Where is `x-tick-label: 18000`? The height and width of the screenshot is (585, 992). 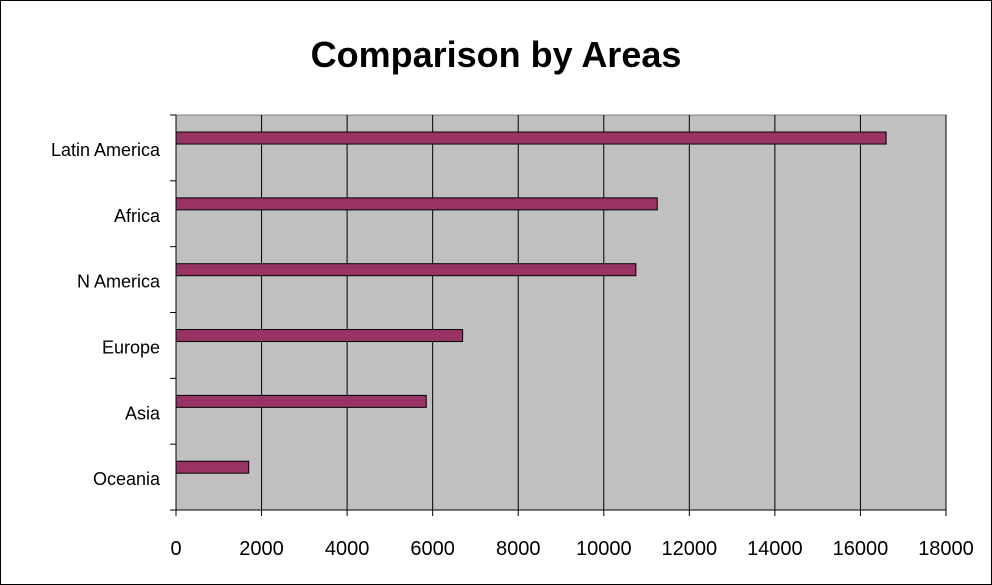 x-tick-label: 18000 is located at coordinates (946, 549).